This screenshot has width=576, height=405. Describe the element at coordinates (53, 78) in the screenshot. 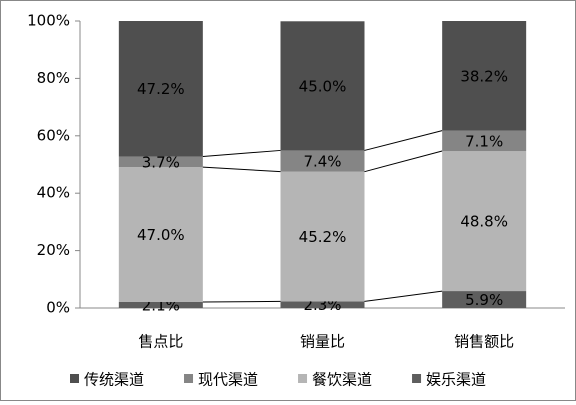

I see `y-tick-label: 80%` at that location.